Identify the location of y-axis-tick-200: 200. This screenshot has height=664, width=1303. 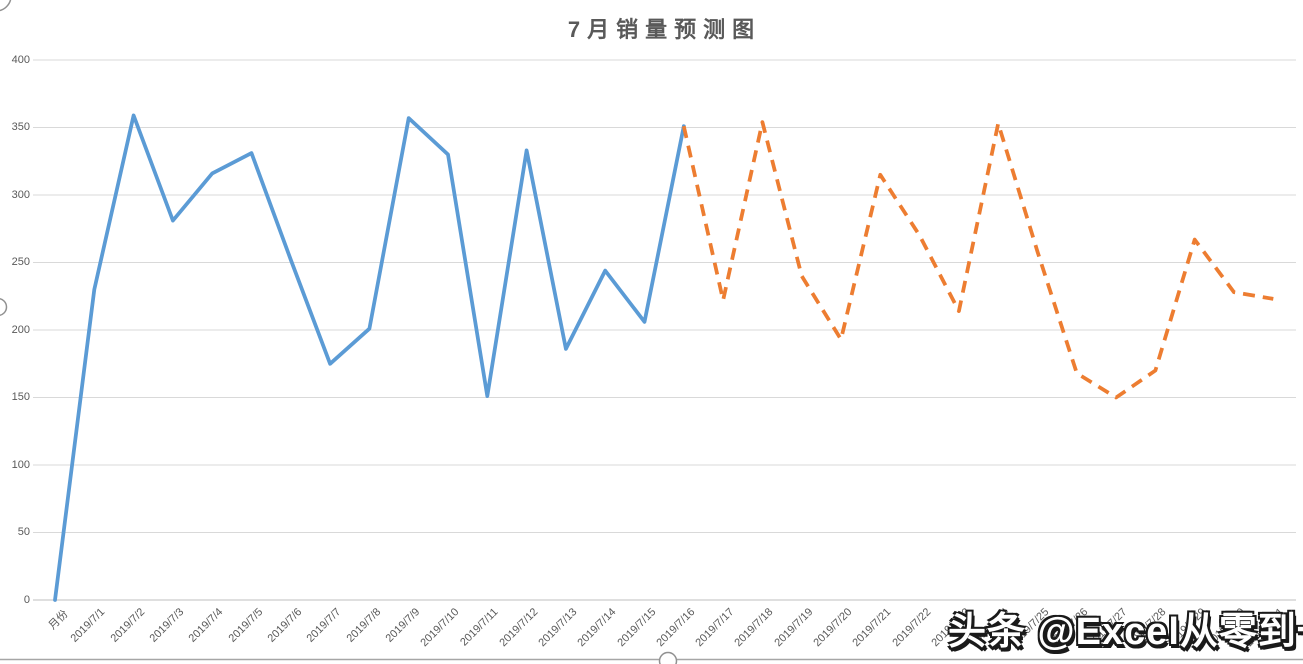
(20, 329).